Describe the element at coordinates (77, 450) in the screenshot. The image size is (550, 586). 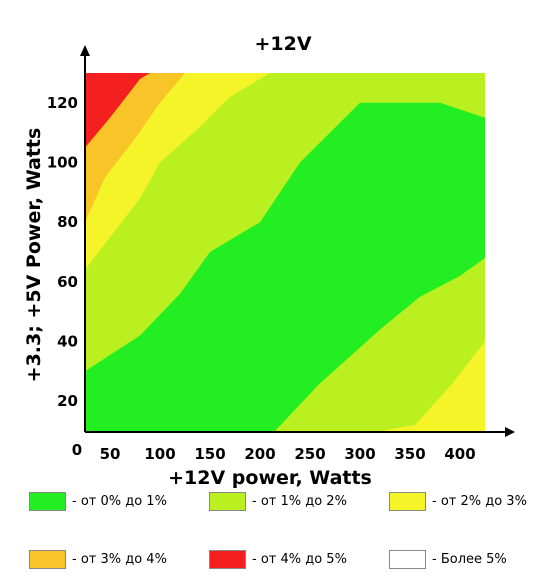
I see `origin-label: 0` at that location.